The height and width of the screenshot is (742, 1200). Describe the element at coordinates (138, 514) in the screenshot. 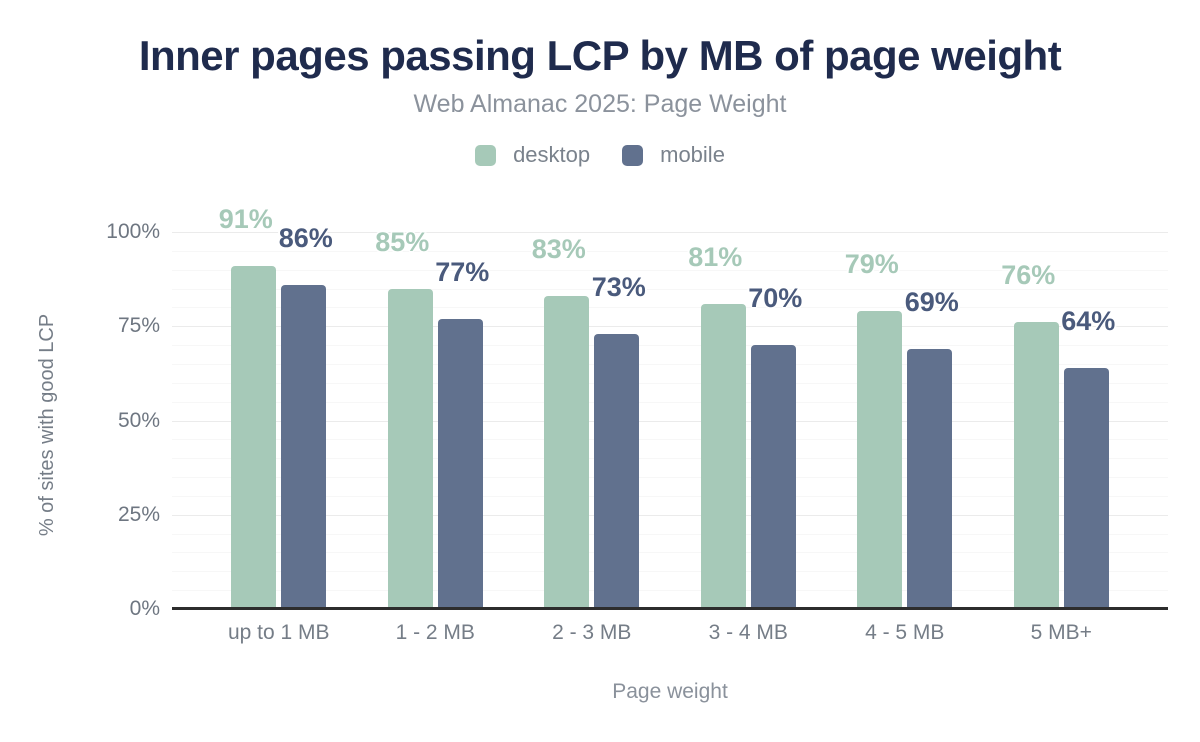

I see `y-tick-label: 25%` at that location.